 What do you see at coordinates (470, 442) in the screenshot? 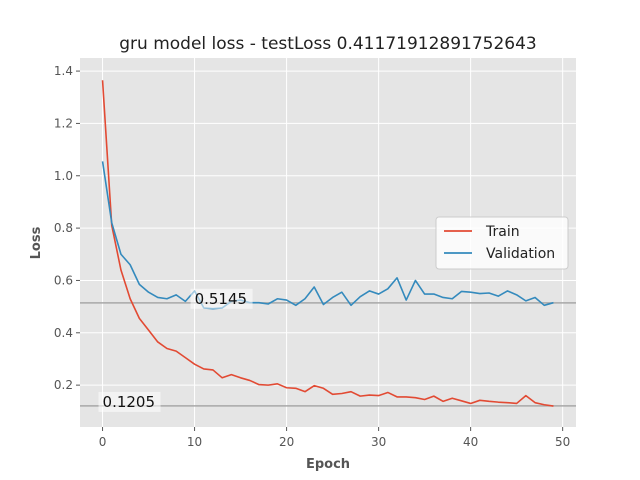
I see `x-tick-label: 40` at bounding box center [470, 442].